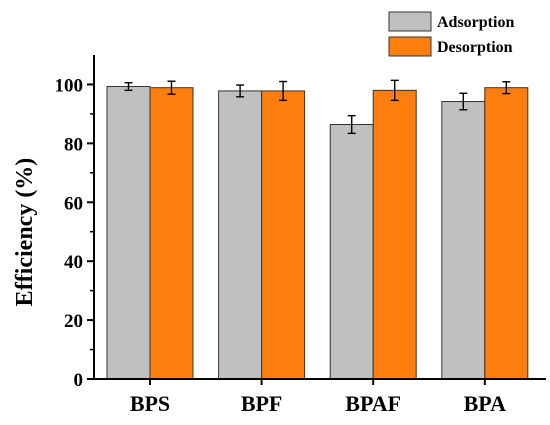 This screenshot has height=425, width=550. What do you see at coordinates (283, 91) in the screenshot?
I see `error-bar-desorption-bpf` at bounding box center [283, 91].